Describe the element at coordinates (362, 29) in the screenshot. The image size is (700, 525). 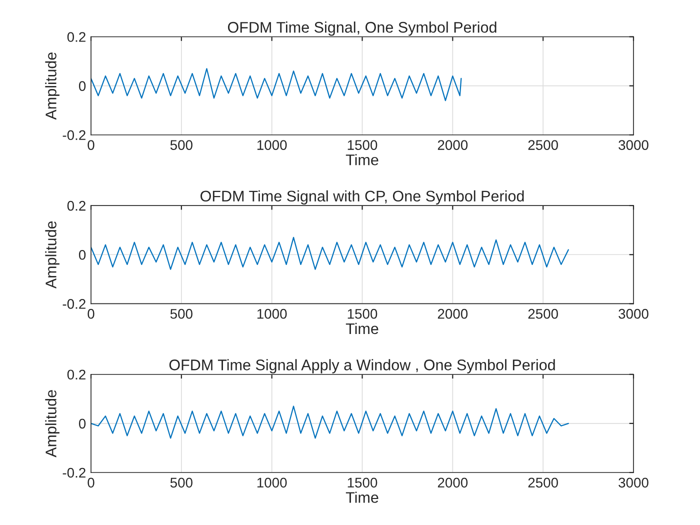
I see `chart-title: OFDM Time Signal, One Symbol Period` at that location.